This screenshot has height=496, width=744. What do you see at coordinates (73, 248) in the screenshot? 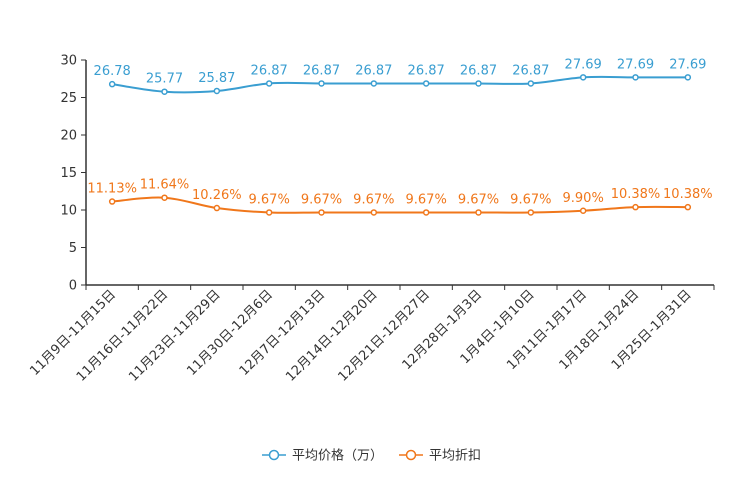
I see `y-tick-label: 5` at bounding box center [73, 248].